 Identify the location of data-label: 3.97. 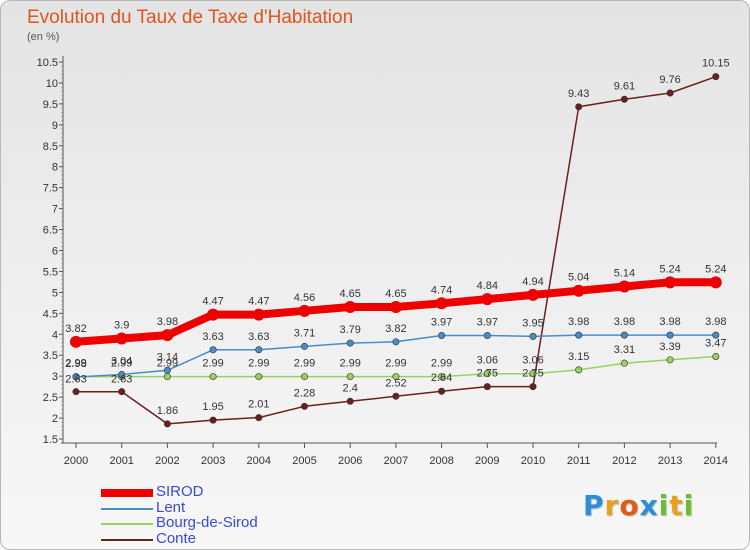
(487, 323).